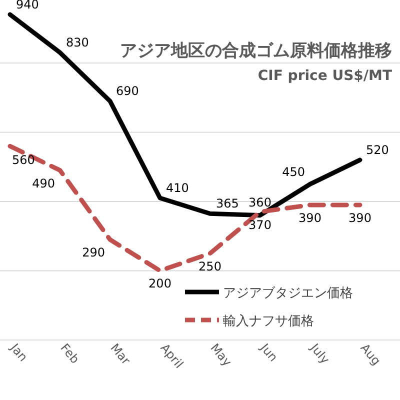 Image resolution: width=400 pixels, height=400 pixels. Describe the element at coordinates (70, 353) in the screenshot. I see `x-tick-label: Feb` at that location.